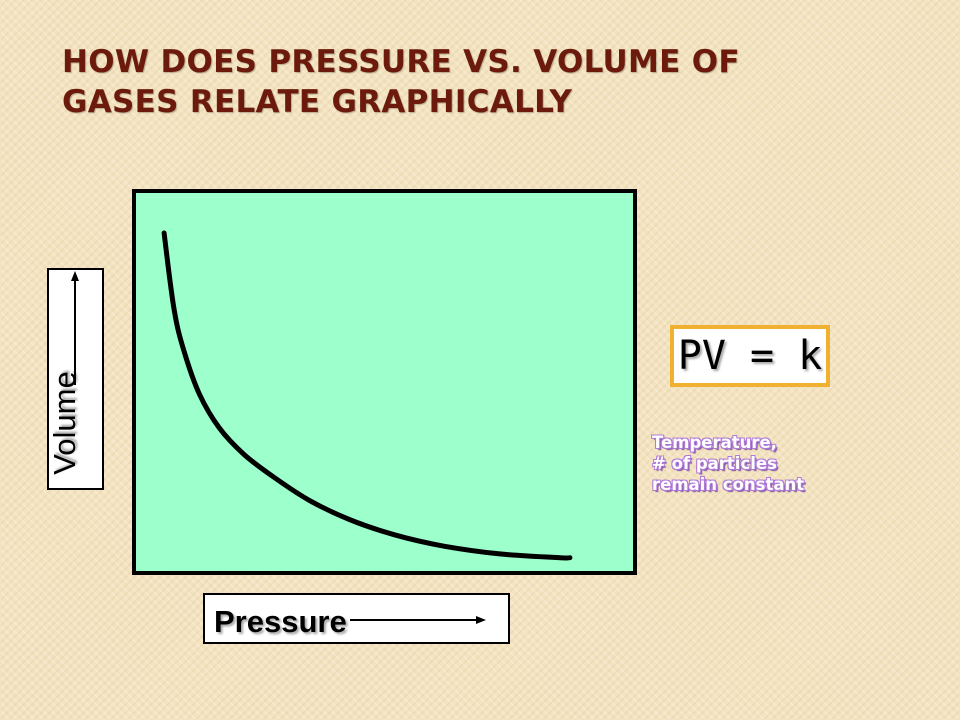 The image size is (960, 720). What do you see at coordinates (481, 620) in the screenshot?
I see `x-axis-arrowhead-icon` at bounding box center [481, 620].